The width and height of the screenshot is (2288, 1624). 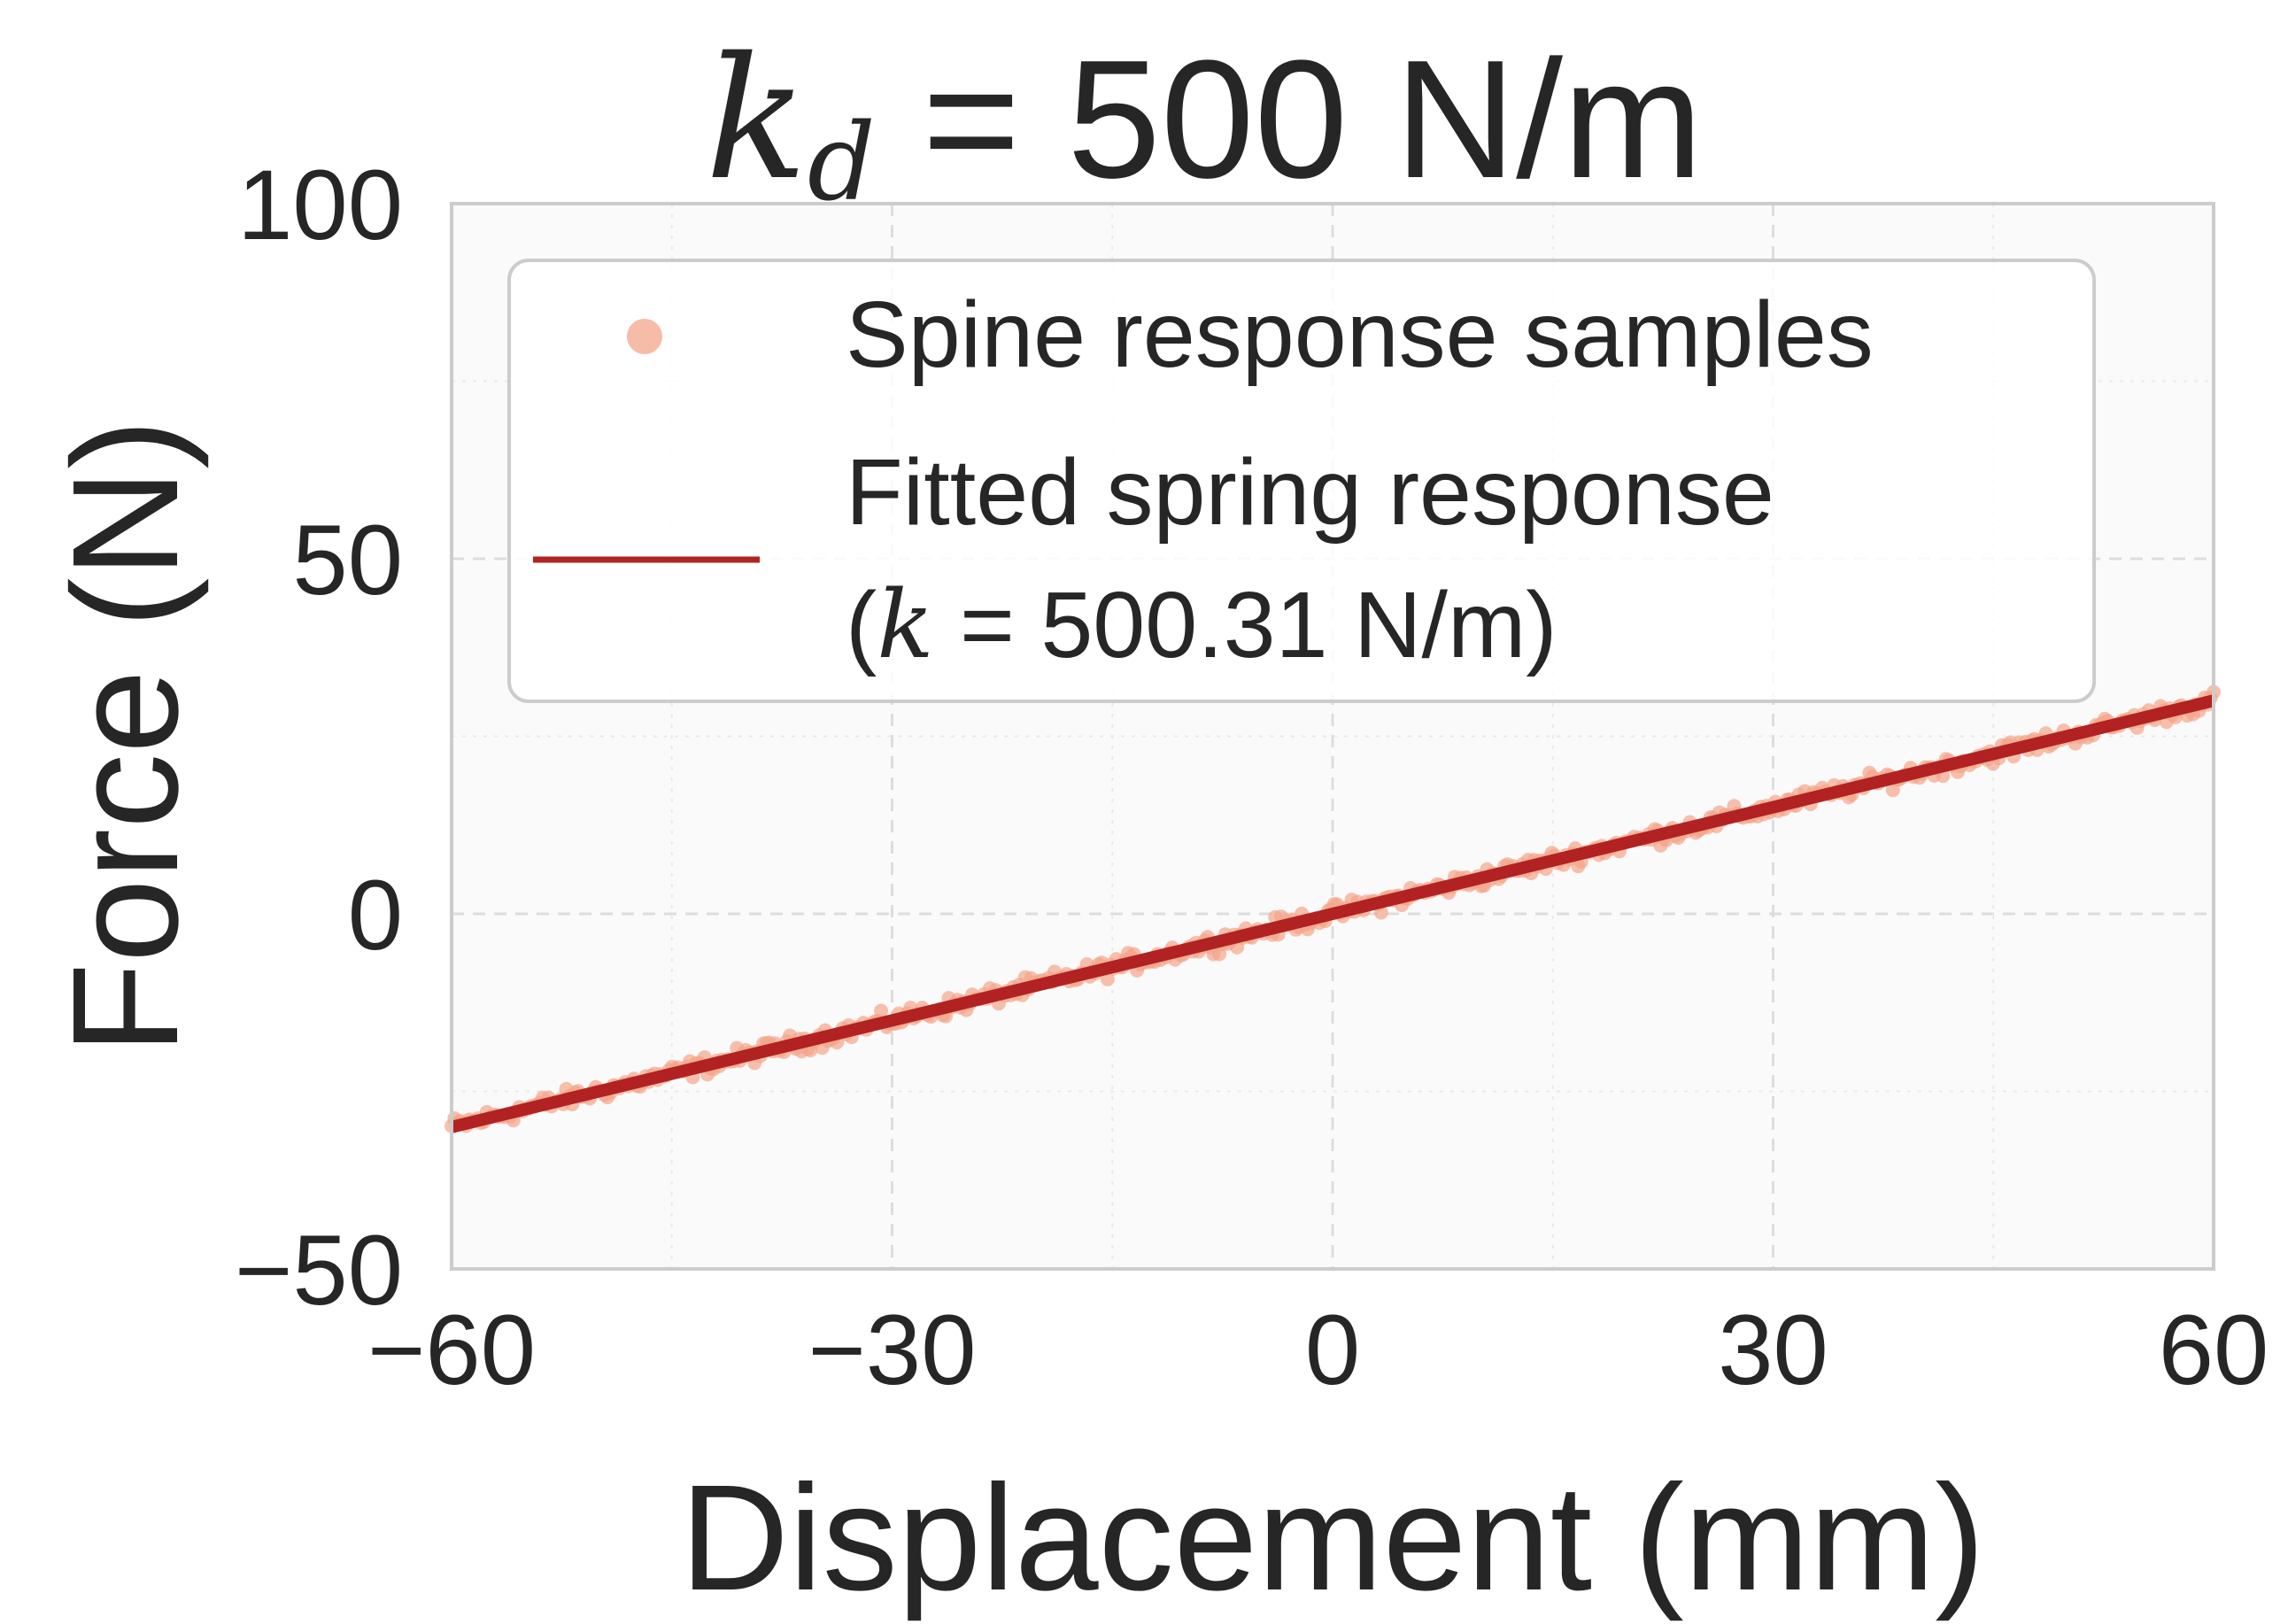 What do you see at coordinates (347, 560) in the screenshot?
I see `y-tick-label: 50` at bounding box center [347, 560].